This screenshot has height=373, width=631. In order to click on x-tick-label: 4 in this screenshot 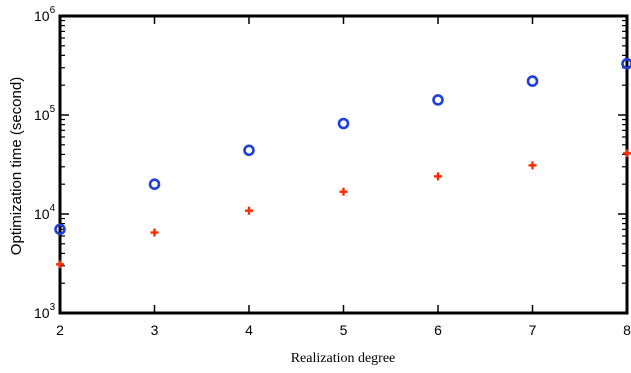, I will do `click(249, 330)`.